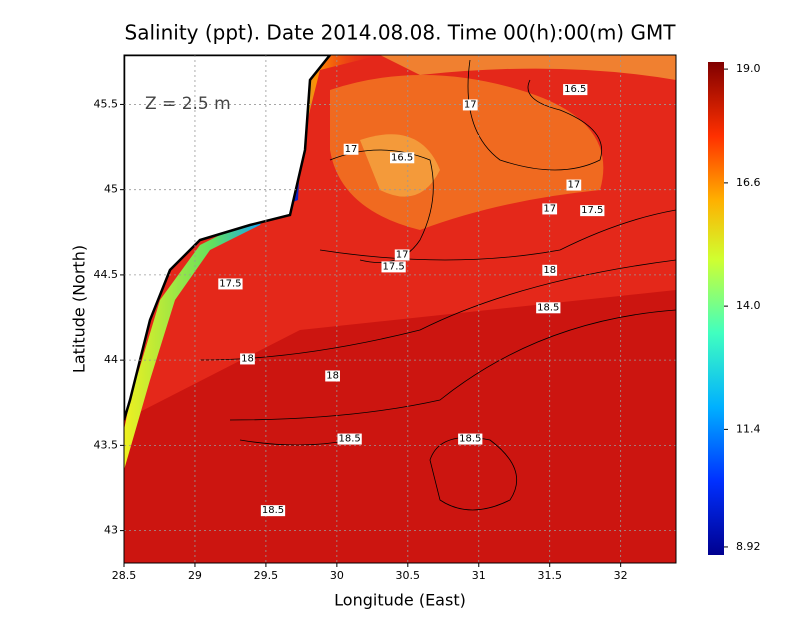  I want to click on y-tick-label: 44, so click(111, 359).